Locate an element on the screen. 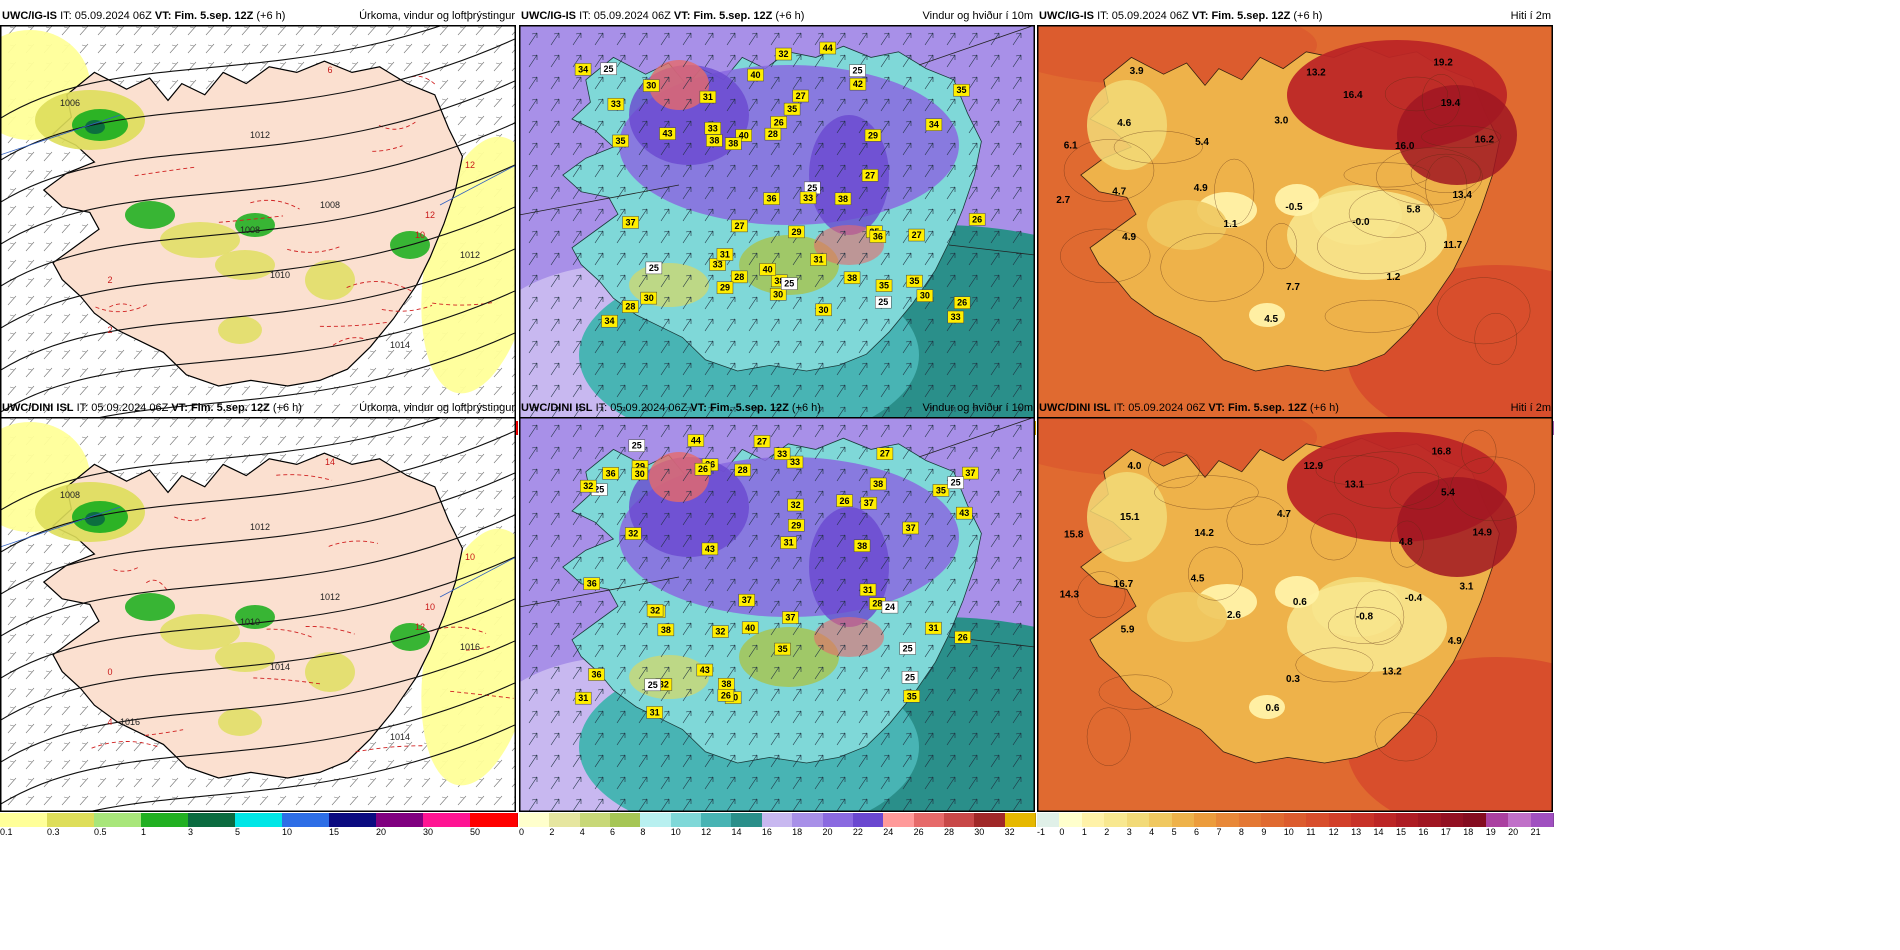  svg-text: 38 is located at coordinates (852, 278).